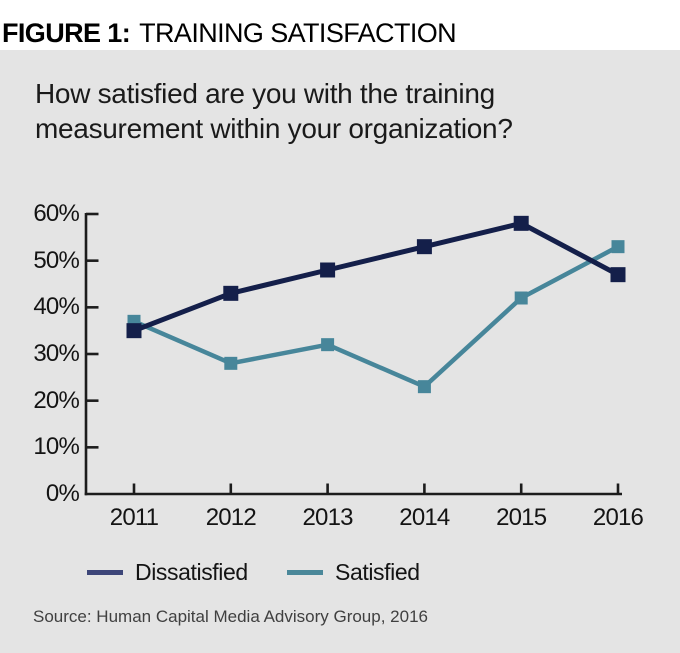  I want to click on legend-label: Satisfied, so click(377, 571).